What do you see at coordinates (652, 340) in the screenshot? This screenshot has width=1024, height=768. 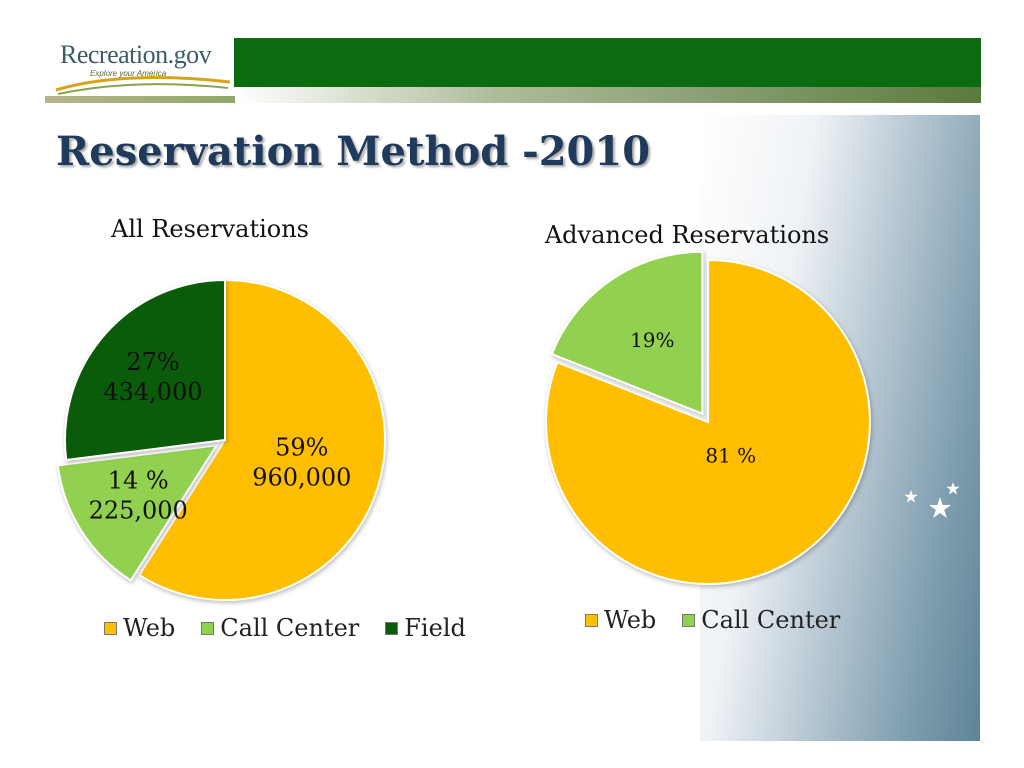 I see `data-label-call-center: 19%` at bounding box center [652, 340].